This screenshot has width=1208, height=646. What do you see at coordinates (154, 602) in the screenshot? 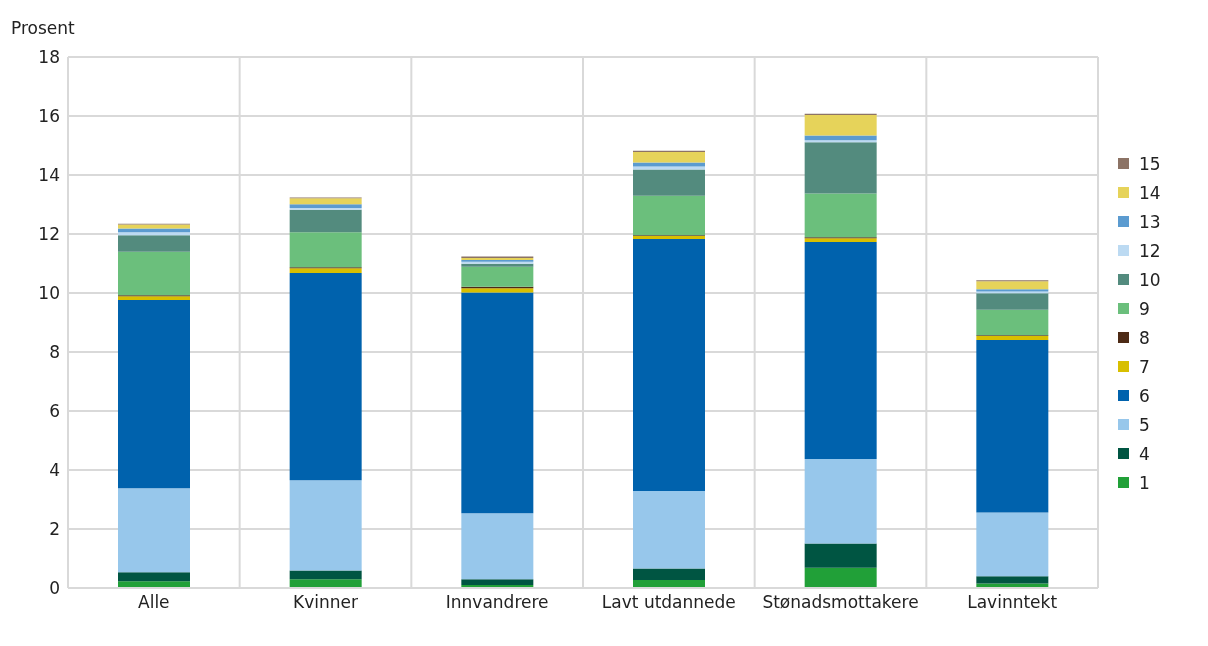
I see `x-tick-label: Alle` at bounding box center [154, 602].